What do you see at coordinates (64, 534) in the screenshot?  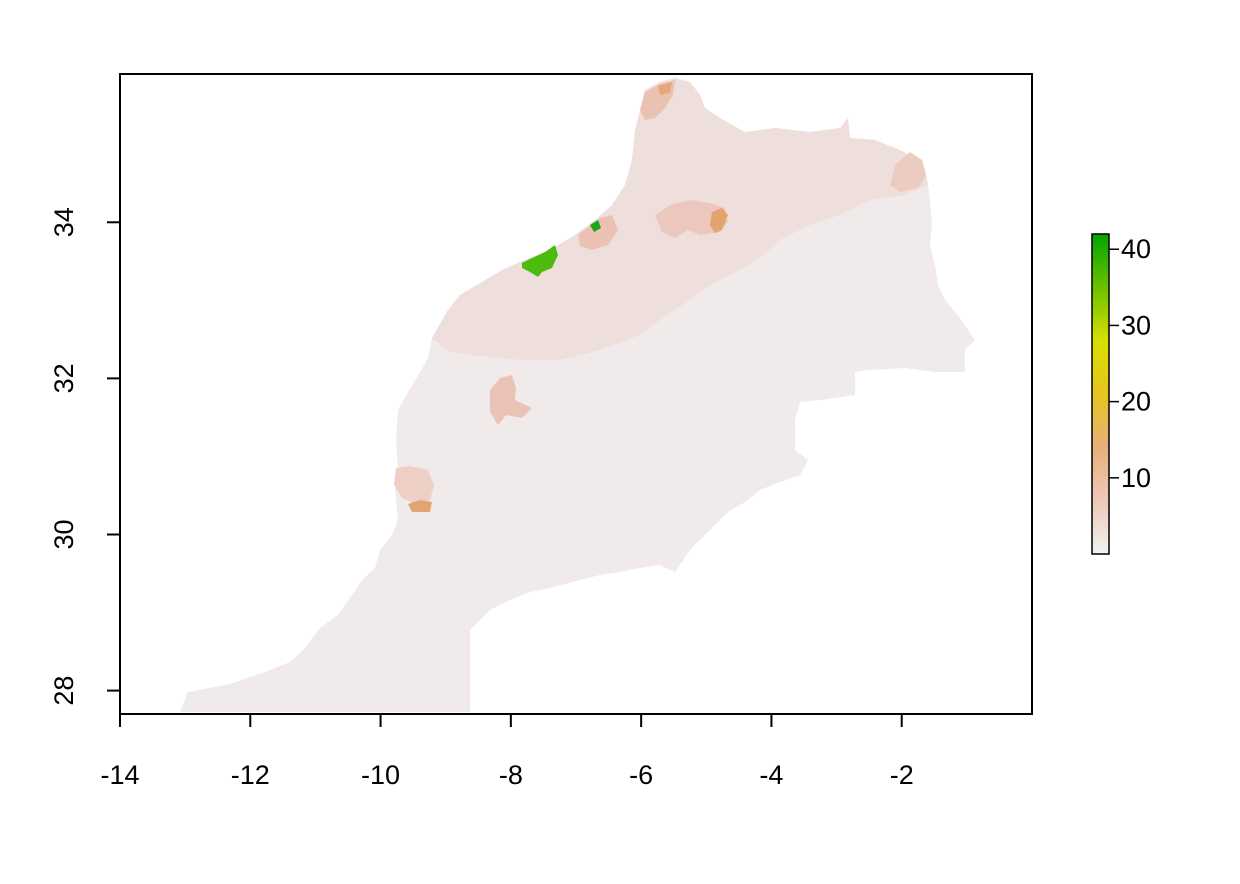 I see `y-tick-label: 30` at bounding box center [64, 534].